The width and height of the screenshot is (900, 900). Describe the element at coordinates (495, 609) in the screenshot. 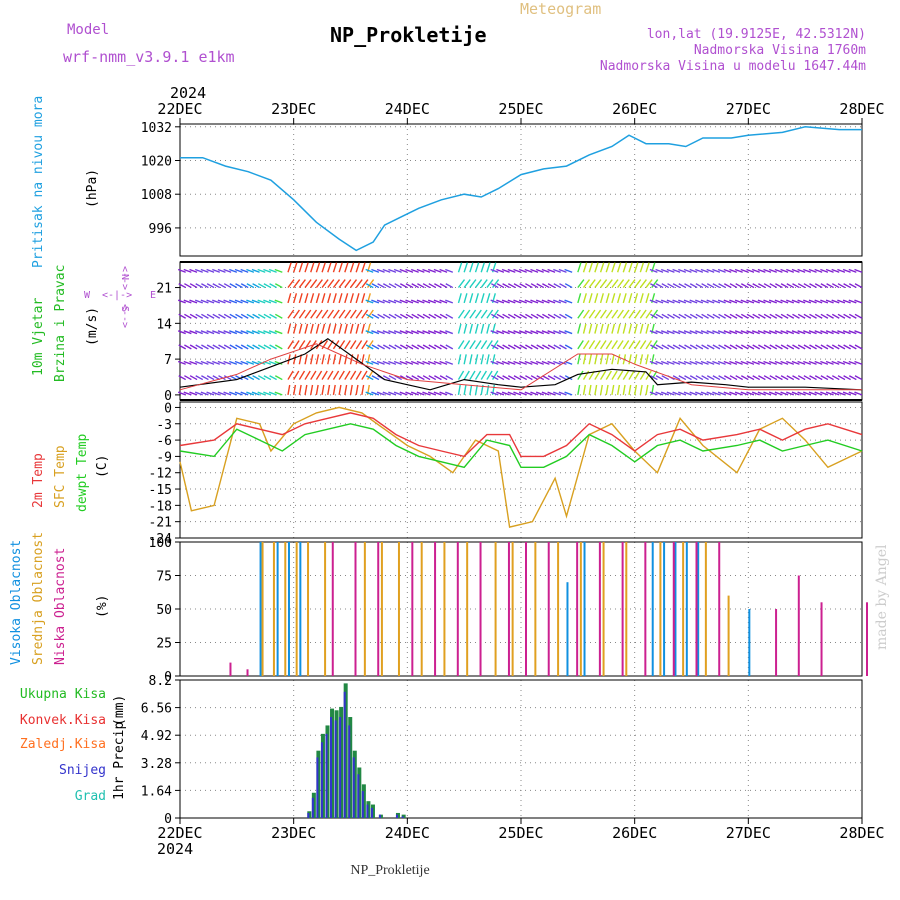

I see `cloud-bar-mid` at that location.